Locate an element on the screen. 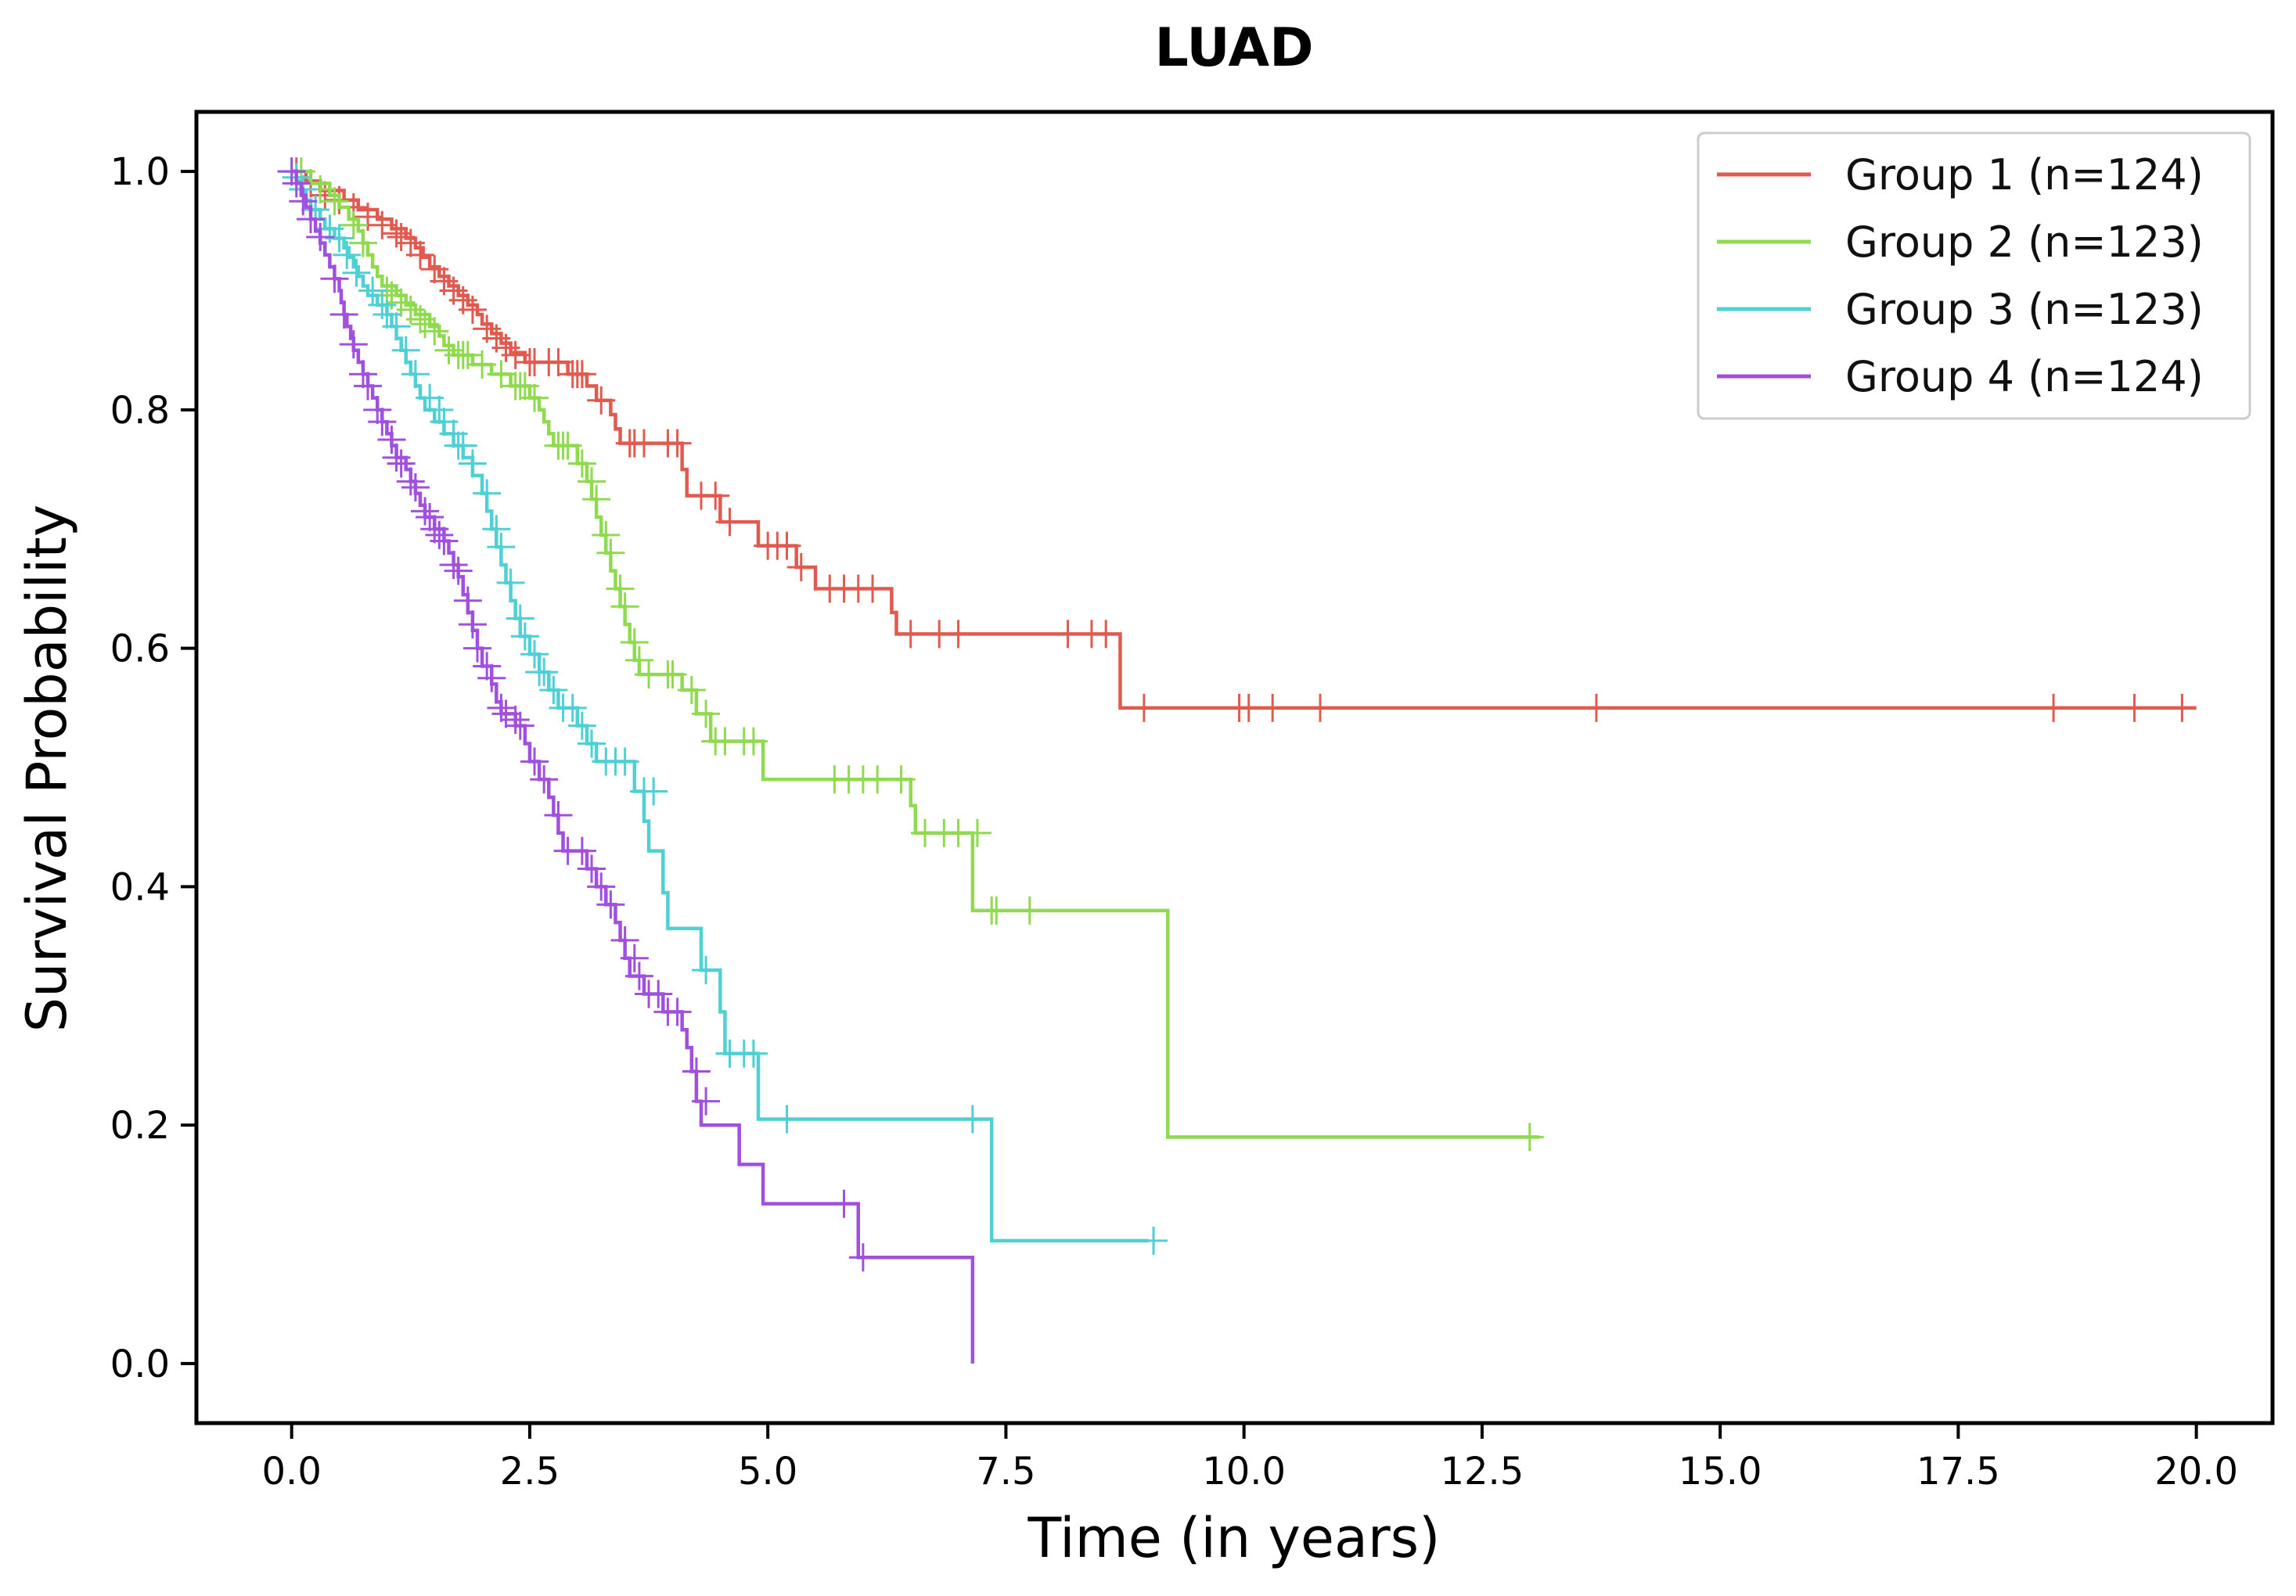 This screenshot has width=2296, height=1596. x-axis-label: Time (in years) is located at coordinates (1234, 1538).